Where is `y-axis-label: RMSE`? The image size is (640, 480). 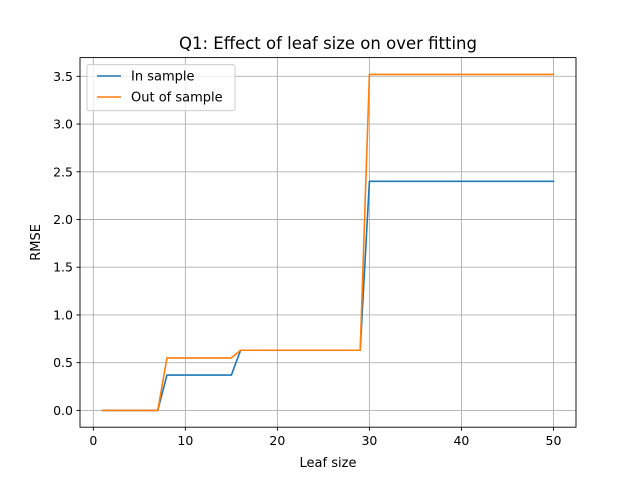
y-axis-label: RMSE is located at coordinates (36, 242).